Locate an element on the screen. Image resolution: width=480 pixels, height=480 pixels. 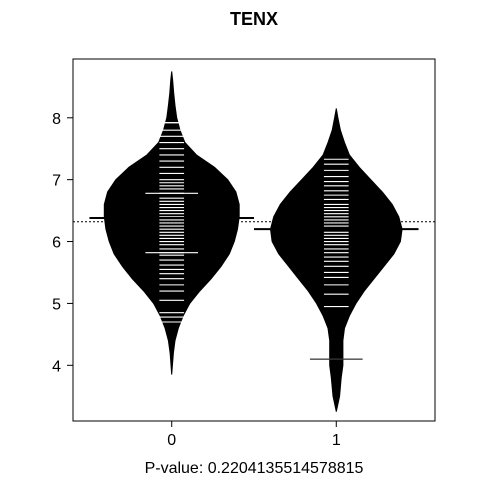
x-tick-label-1: 1 is located at coordinates (336, 440).